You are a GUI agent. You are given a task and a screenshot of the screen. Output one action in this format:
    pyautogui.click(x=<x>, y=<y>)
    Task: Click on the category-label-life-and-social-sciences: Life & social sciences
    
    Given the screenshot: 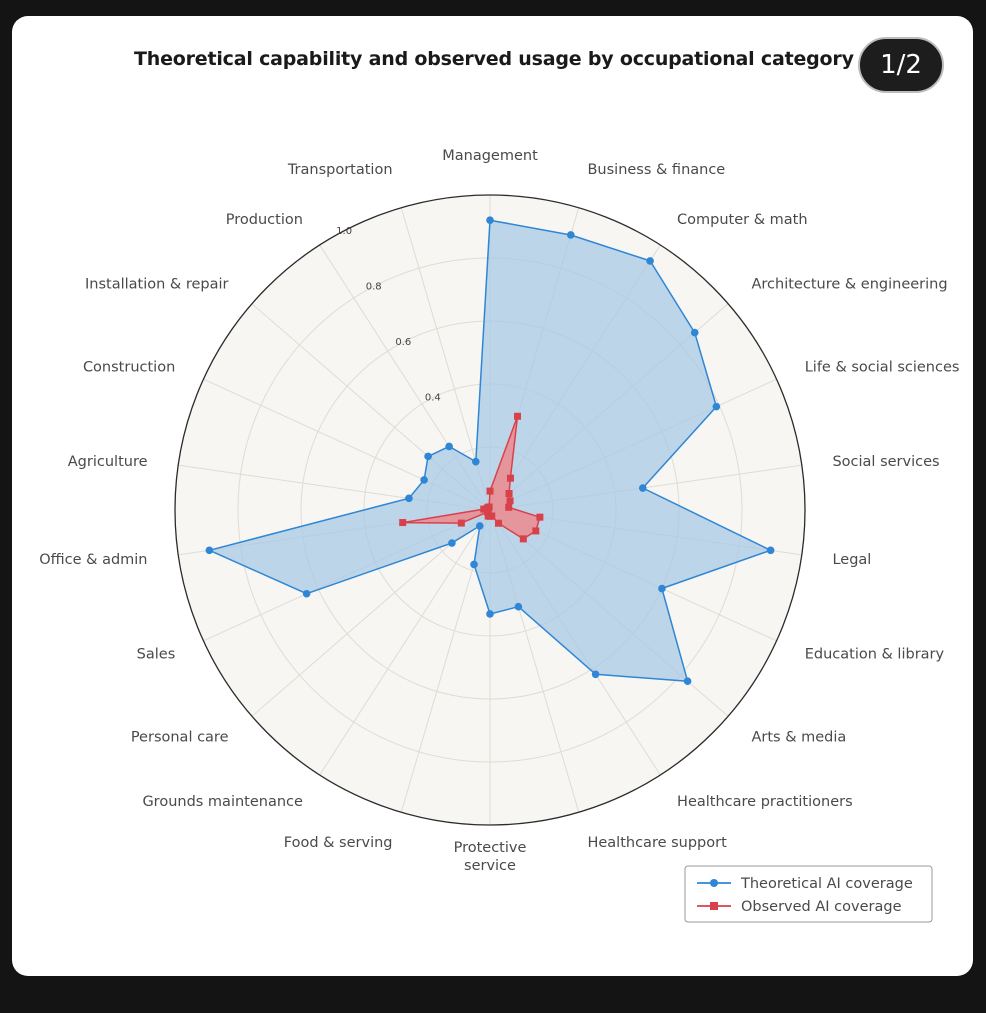 What is the action you would take?
    pyautogui.click(x=882, y=367)
    